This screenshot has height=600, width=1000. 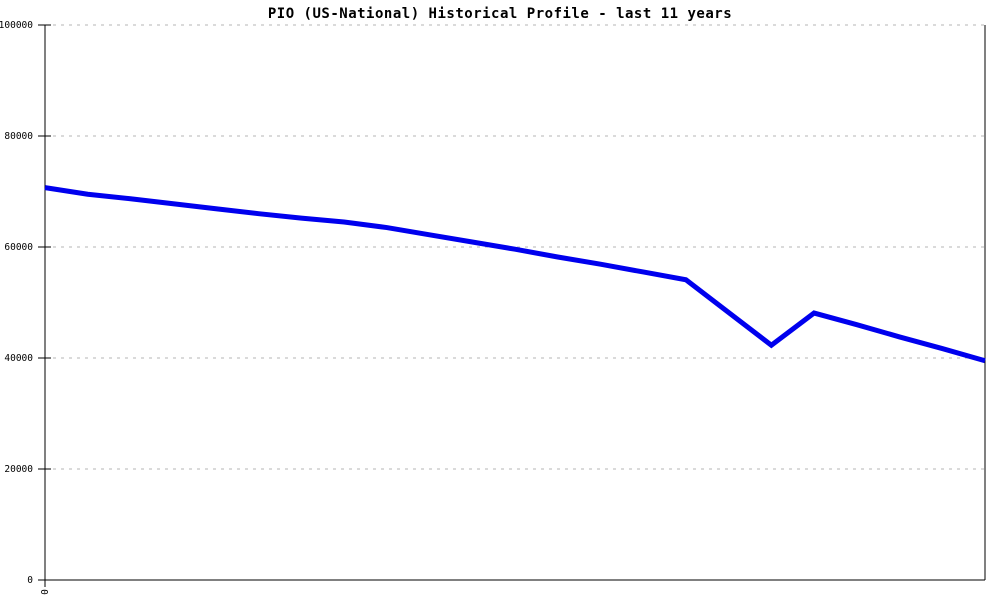 I want to click on y-tick-label: 80000, so click(x=18, y=136).